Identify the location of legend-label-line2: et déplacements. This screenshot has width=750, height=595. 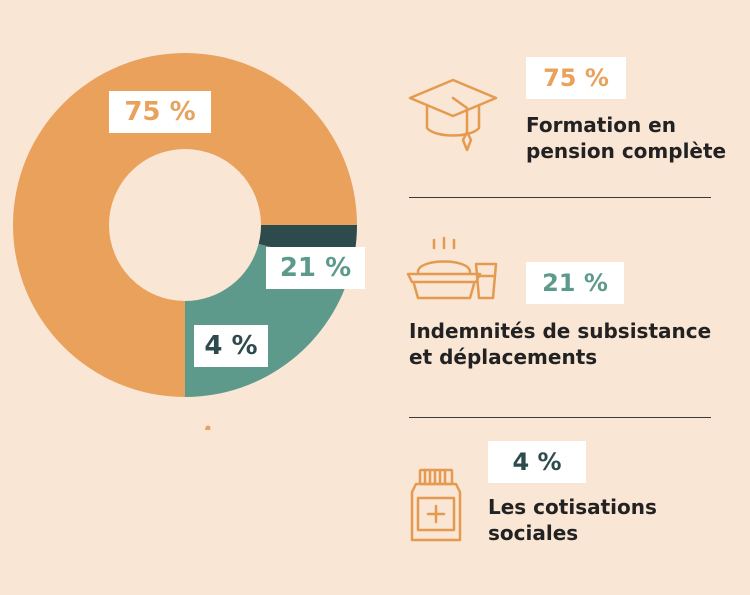
(503, 357).